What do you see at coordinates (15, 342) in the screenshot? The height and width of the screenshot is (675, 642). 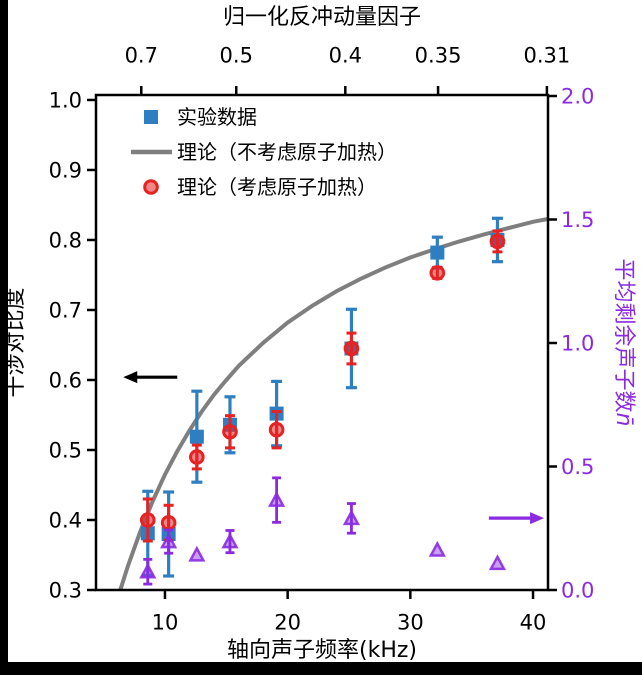 I see `y-axis-left-title: 干涉对比度` at bounding box center [15, 342].